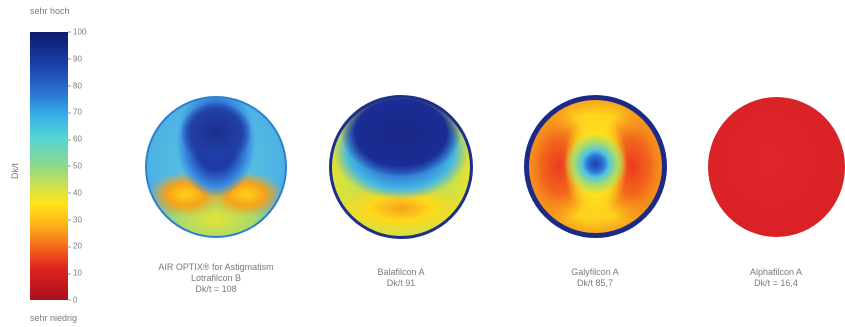 Image resolution: width=845 pixels, height=327 pixels. I want to click on tick-label: 20, so click(75, 246).